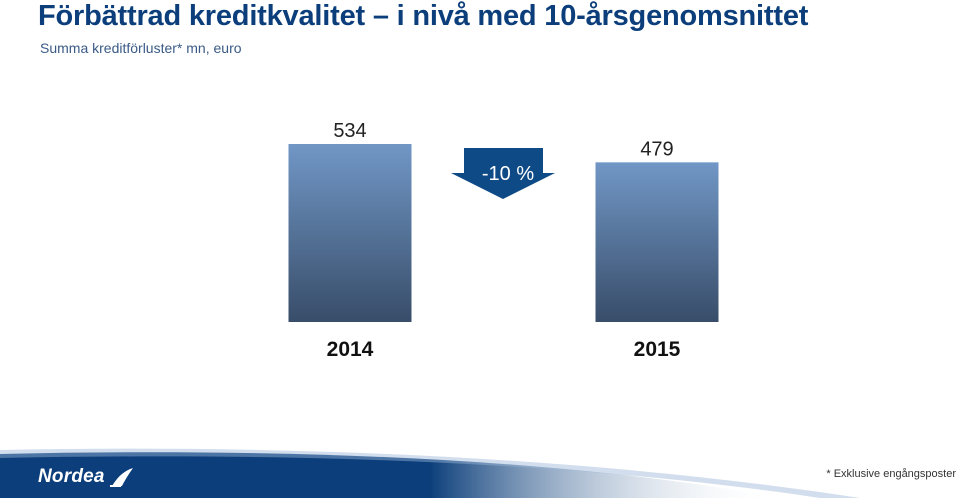 This screenshot has width=960, height=498. I want to click on footer-band, so click(430, 473).